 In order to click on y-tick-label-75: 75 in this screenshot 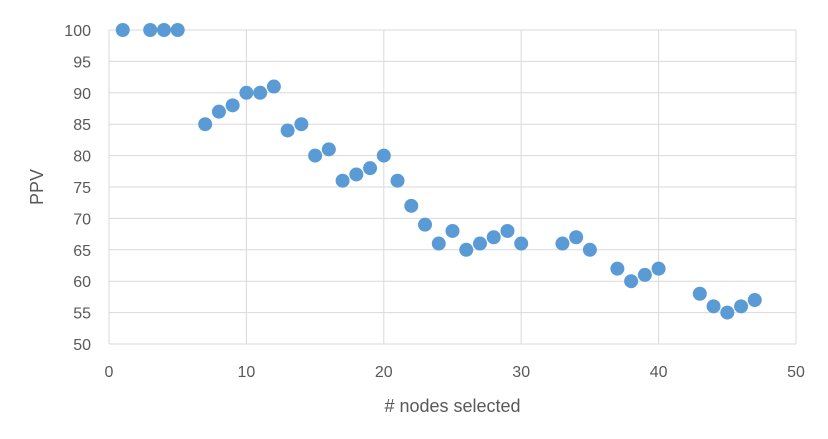, I will do `click(82, 188)`.